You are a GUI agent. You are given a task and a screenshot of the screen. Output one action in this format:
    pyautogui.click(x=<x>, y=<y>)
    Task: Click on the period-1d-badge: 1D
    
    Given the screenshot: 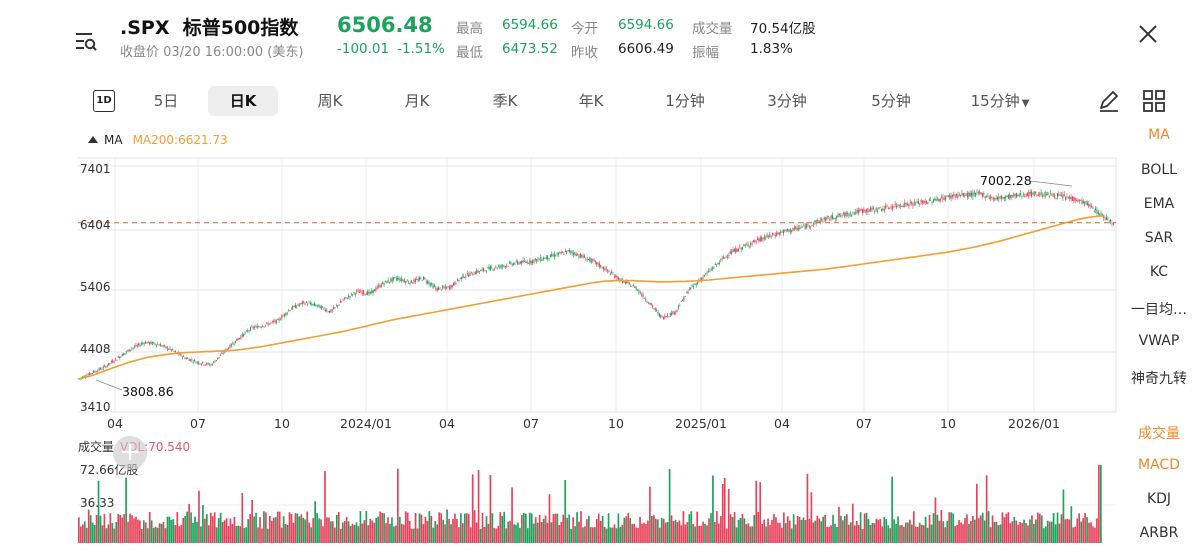 What is the action you would take?
    pyautogui.click(x=104, y=101)
    